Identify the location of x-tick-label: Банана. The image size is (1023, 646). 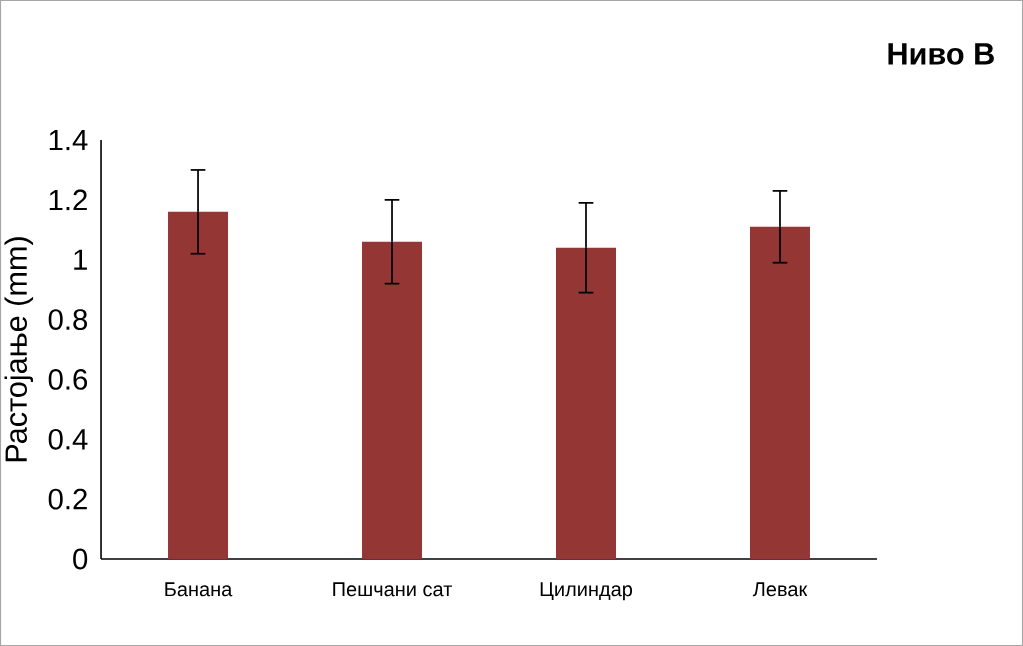
(199, 589).